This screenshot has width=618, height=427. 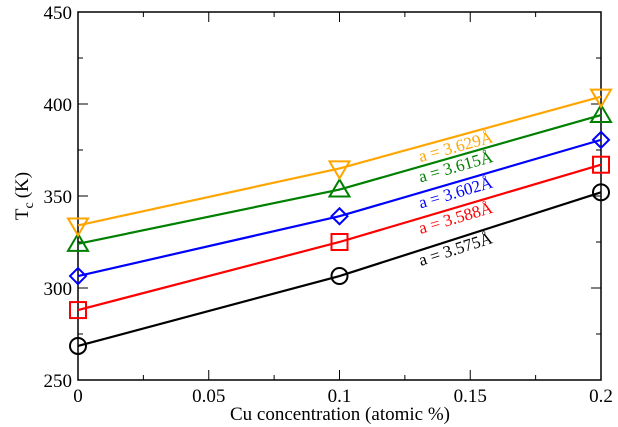 What do you see at coordinates (340, 414) in the screenshot?
I see `x-axis-label: Cu concentration (atomic %)` at bounding box center [340, 414].